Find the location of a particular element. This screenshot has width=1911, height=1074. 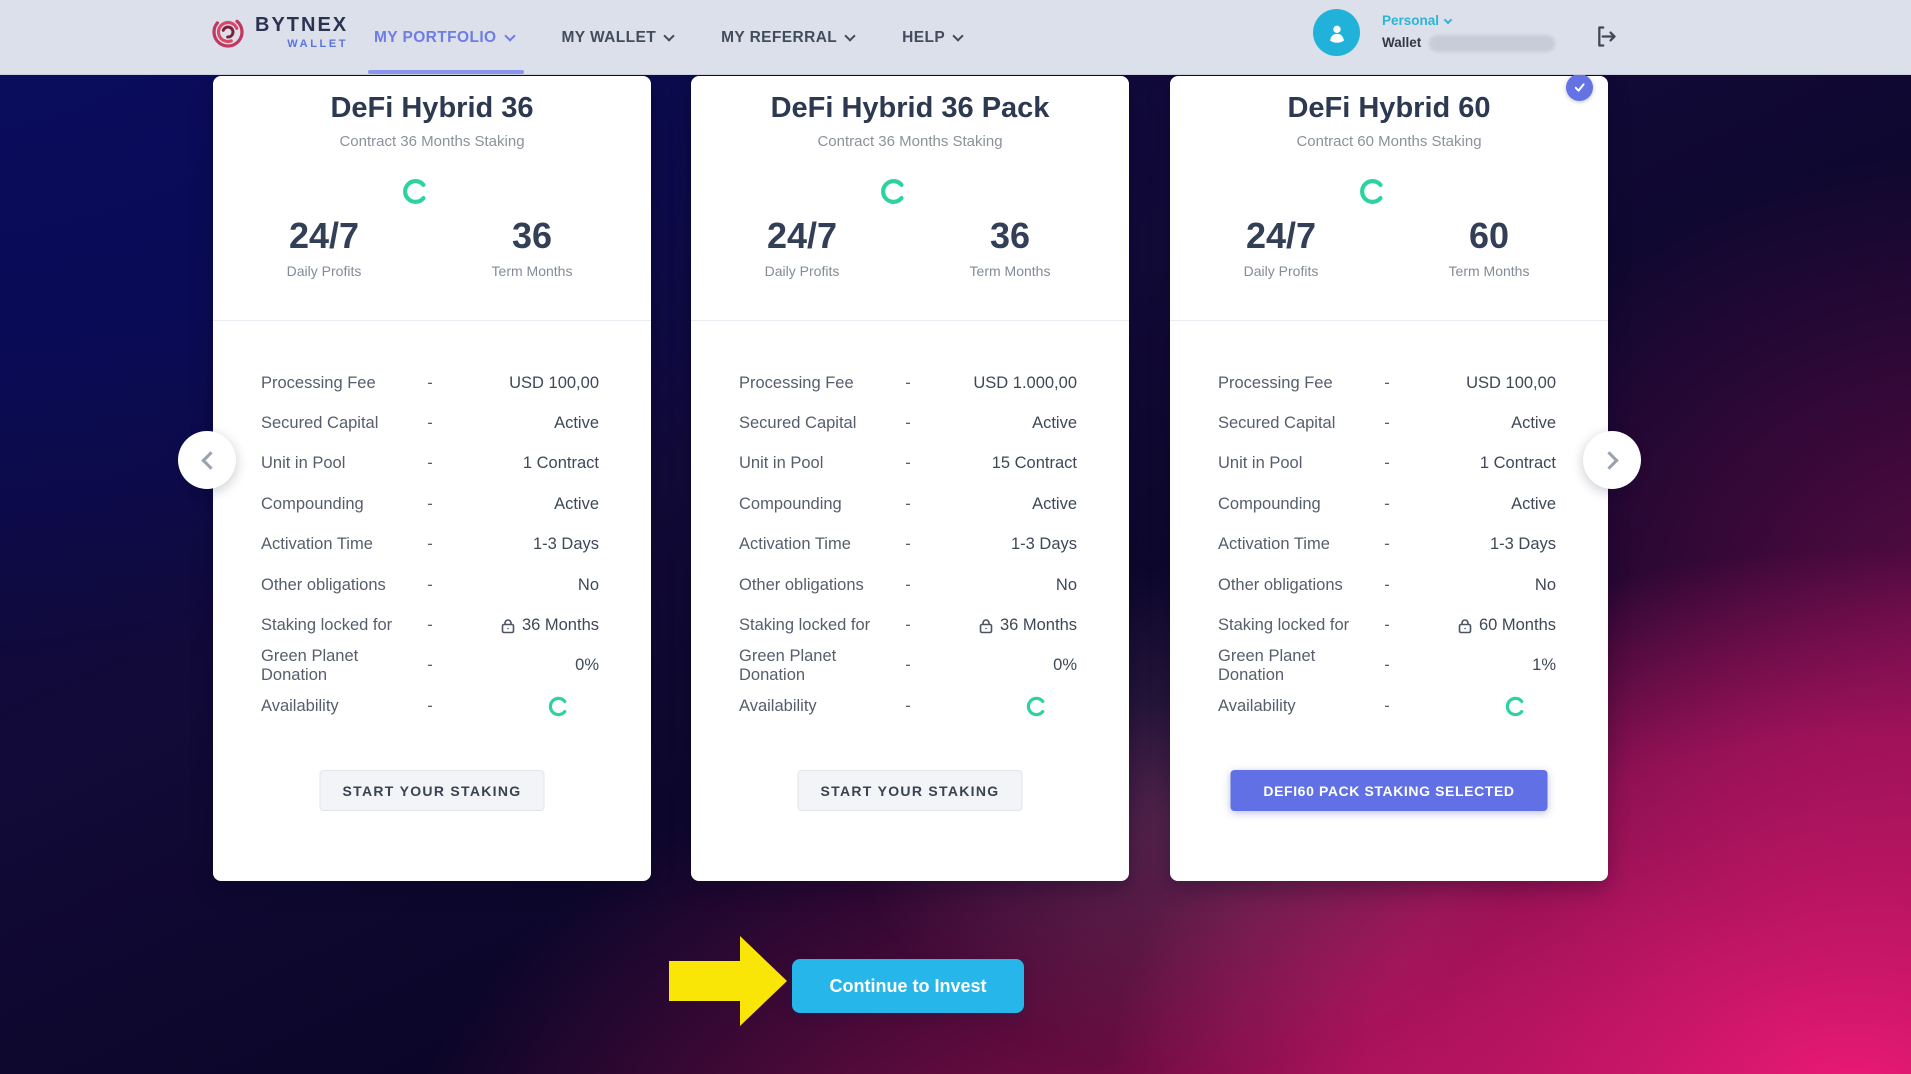

carousel-prev-button is located at coordinates (207, 460).